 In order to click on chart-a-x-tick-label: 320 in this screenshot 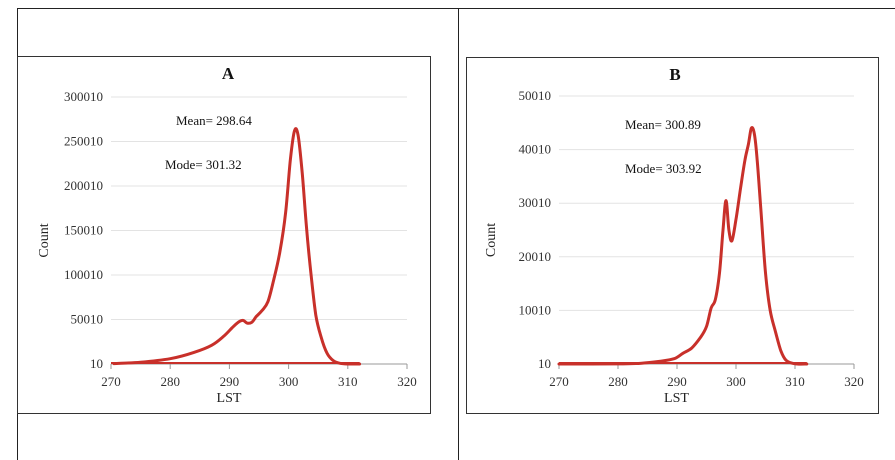, I will do `click(407, 381)`.